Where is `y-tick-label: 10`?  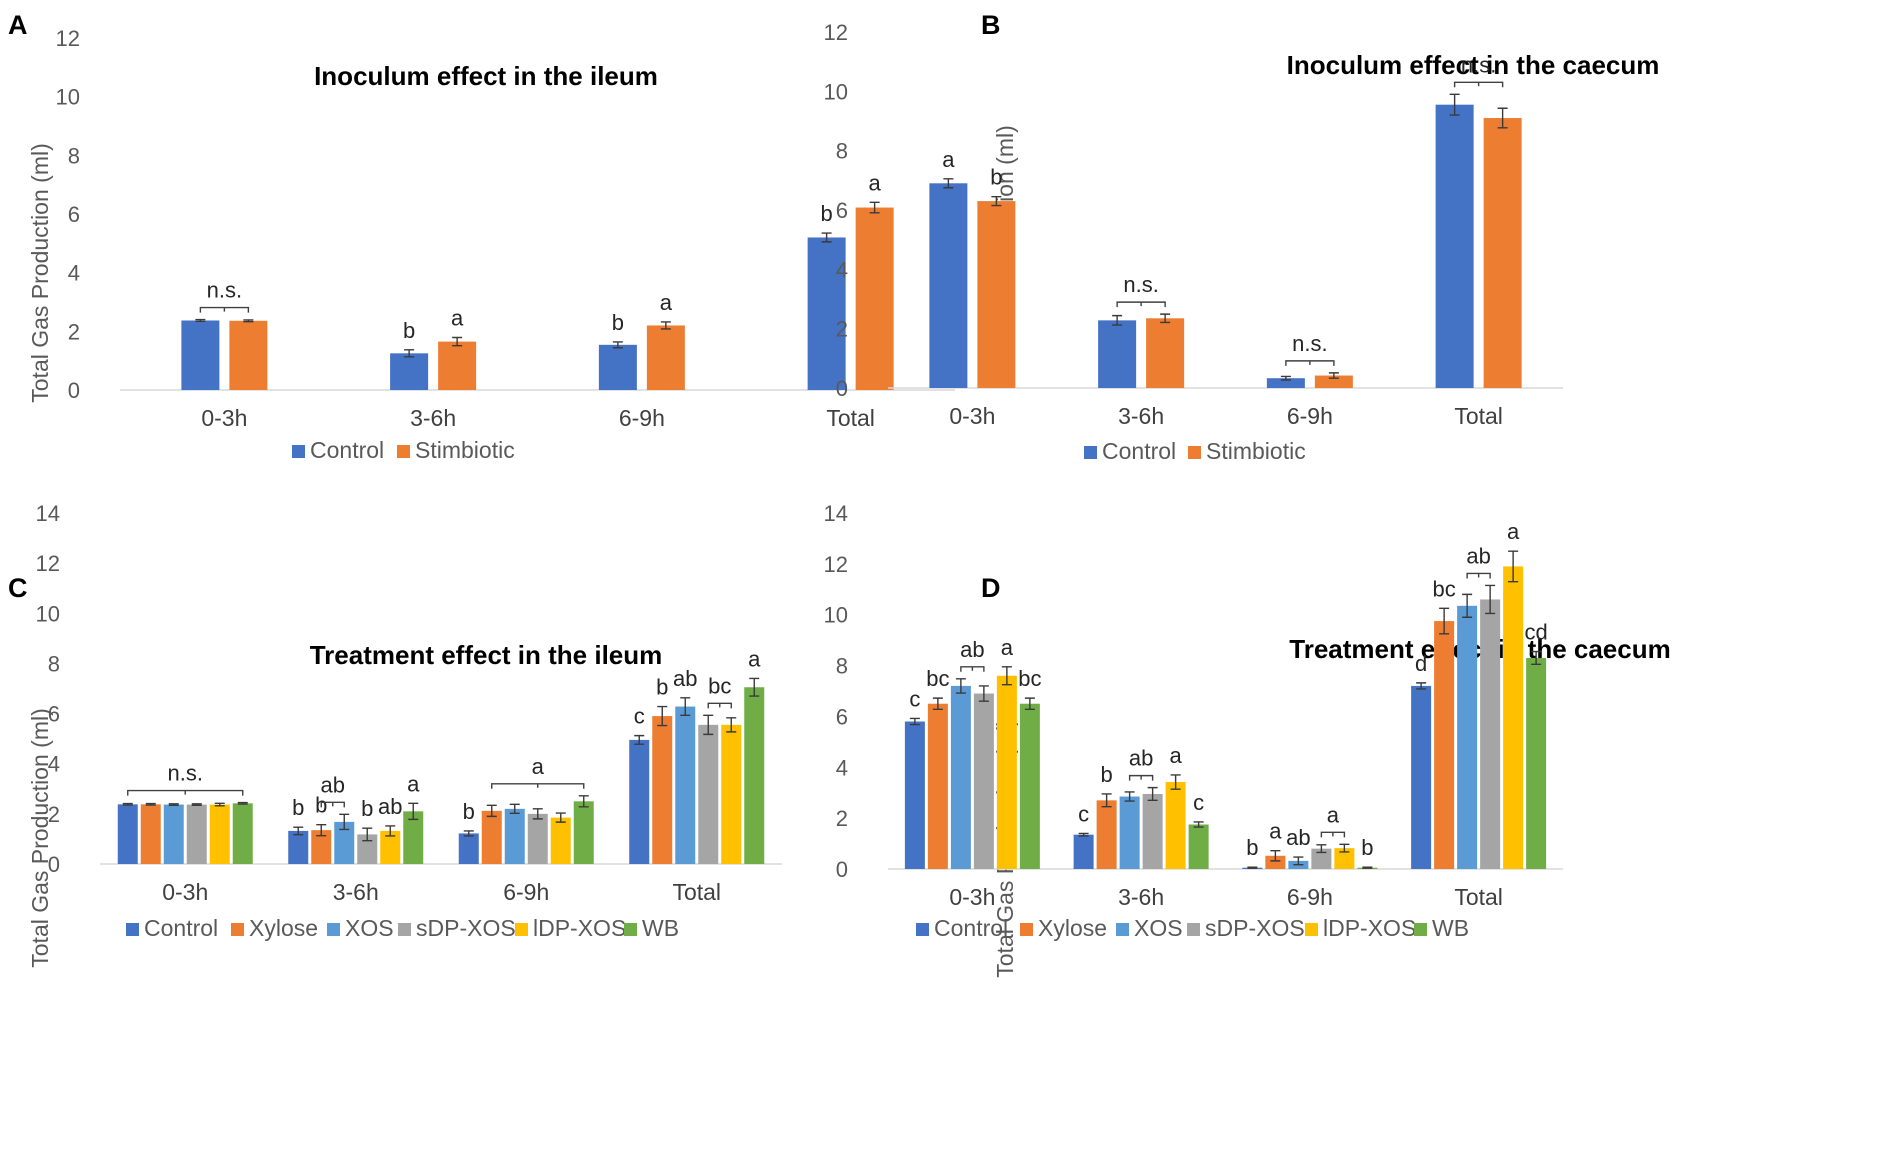
y-tick-label: 10 is located at coordinates (48, 613).